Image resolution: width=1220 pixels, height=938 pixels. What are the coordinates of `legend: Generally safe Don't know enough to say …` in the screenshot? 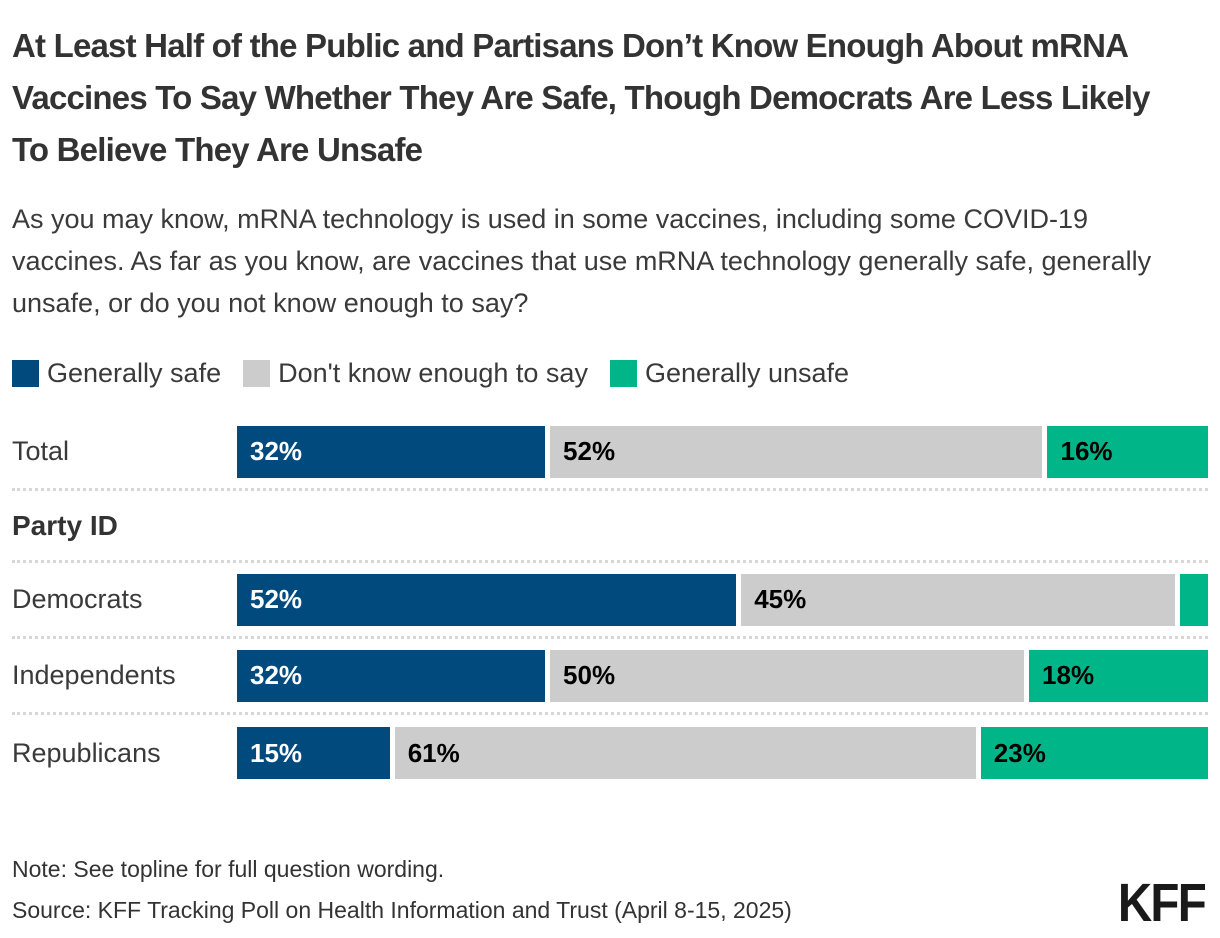 It's located at (610, 373).